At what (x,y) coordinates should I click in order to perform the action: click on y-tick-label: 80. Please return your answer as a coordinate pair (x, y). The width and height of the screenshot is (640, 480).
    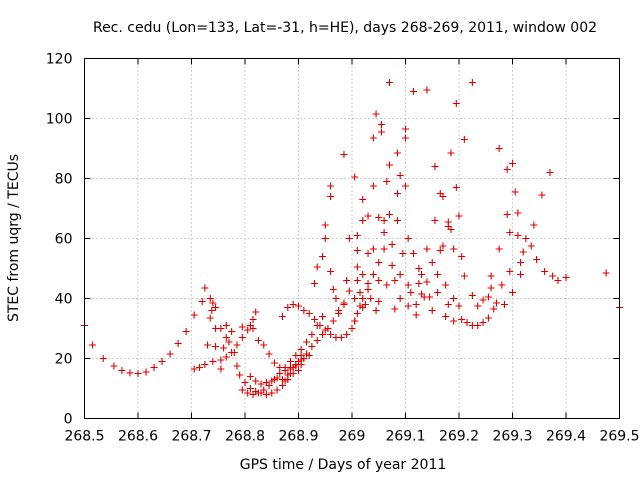
    Looking at the image, I should click on (64, 180).